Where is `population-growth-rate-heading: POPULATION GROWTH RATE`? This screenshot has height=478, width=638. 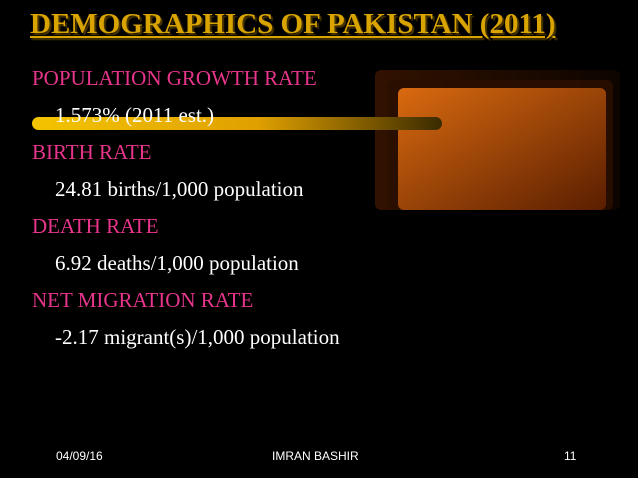
population-growth-rate-heading: POPULATION GROWTH RATE is located at coordinates (174, 78).